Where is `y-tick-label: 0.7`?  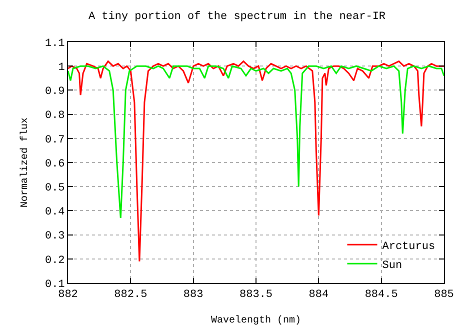 y-tick-label: 0.7 is located at coordinates (54, 140).